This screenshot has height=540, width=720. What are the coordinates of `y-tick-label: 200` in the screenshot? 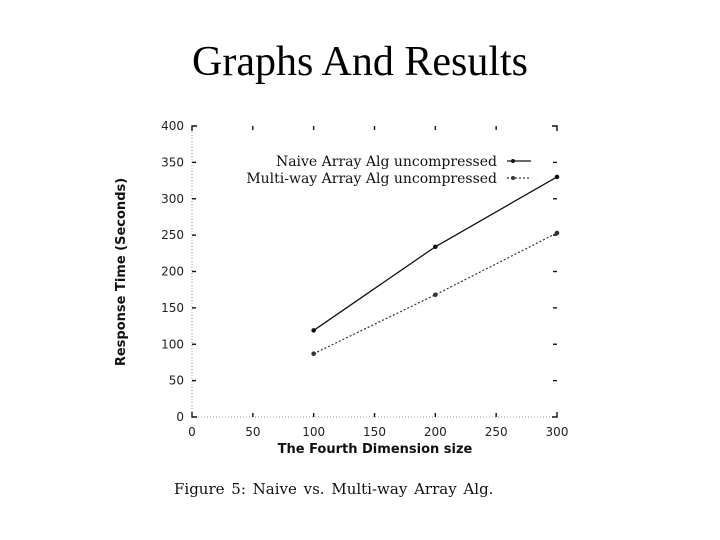 It's located at (172, 272).